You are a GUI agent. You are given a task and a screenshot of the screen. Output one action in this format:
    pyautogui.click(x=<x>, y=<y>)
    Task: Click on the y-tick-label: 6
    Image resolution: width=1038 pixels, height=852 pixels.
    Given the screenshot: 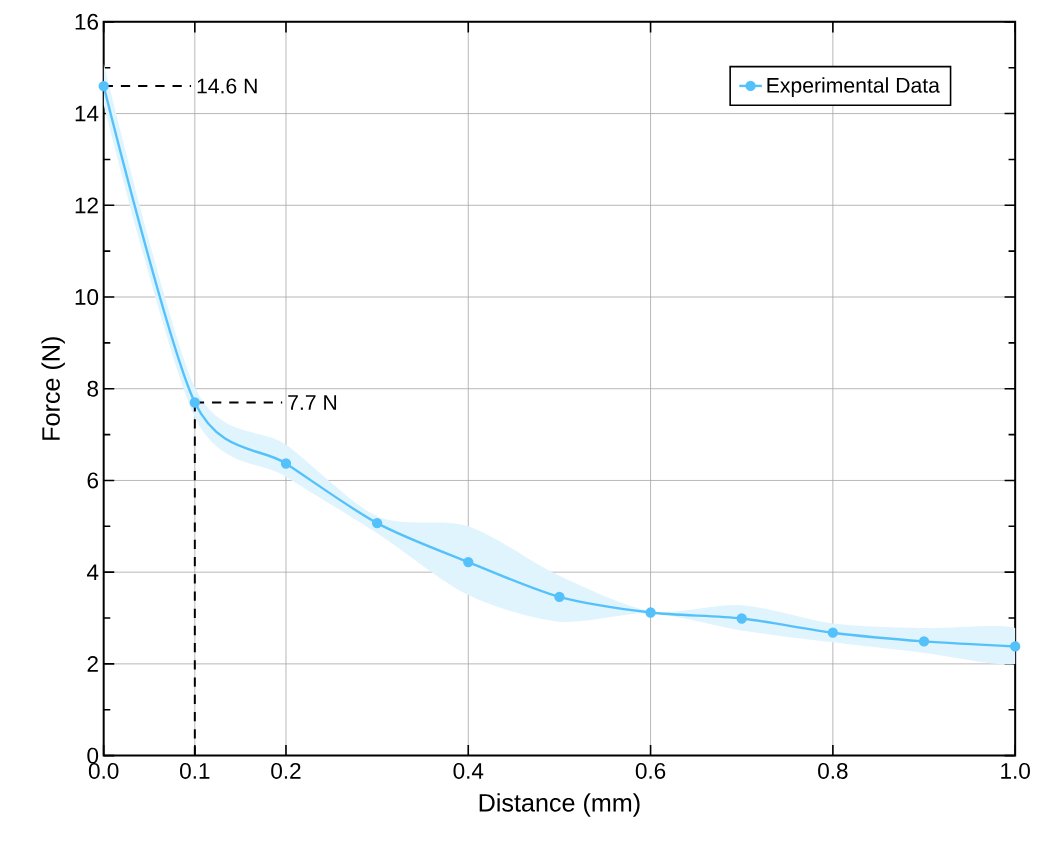 What is the action you would take?
    pyautogui.click(x=92, y=480)
    